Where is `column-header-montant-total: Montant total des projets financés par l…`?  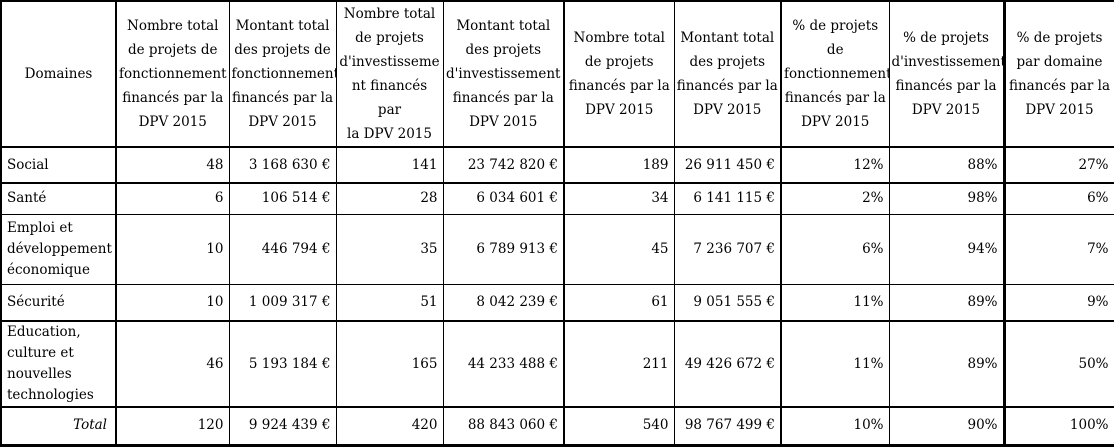
column-header-montant-total: Montant total des projets financés par l… is located at coordinates (727, 74).